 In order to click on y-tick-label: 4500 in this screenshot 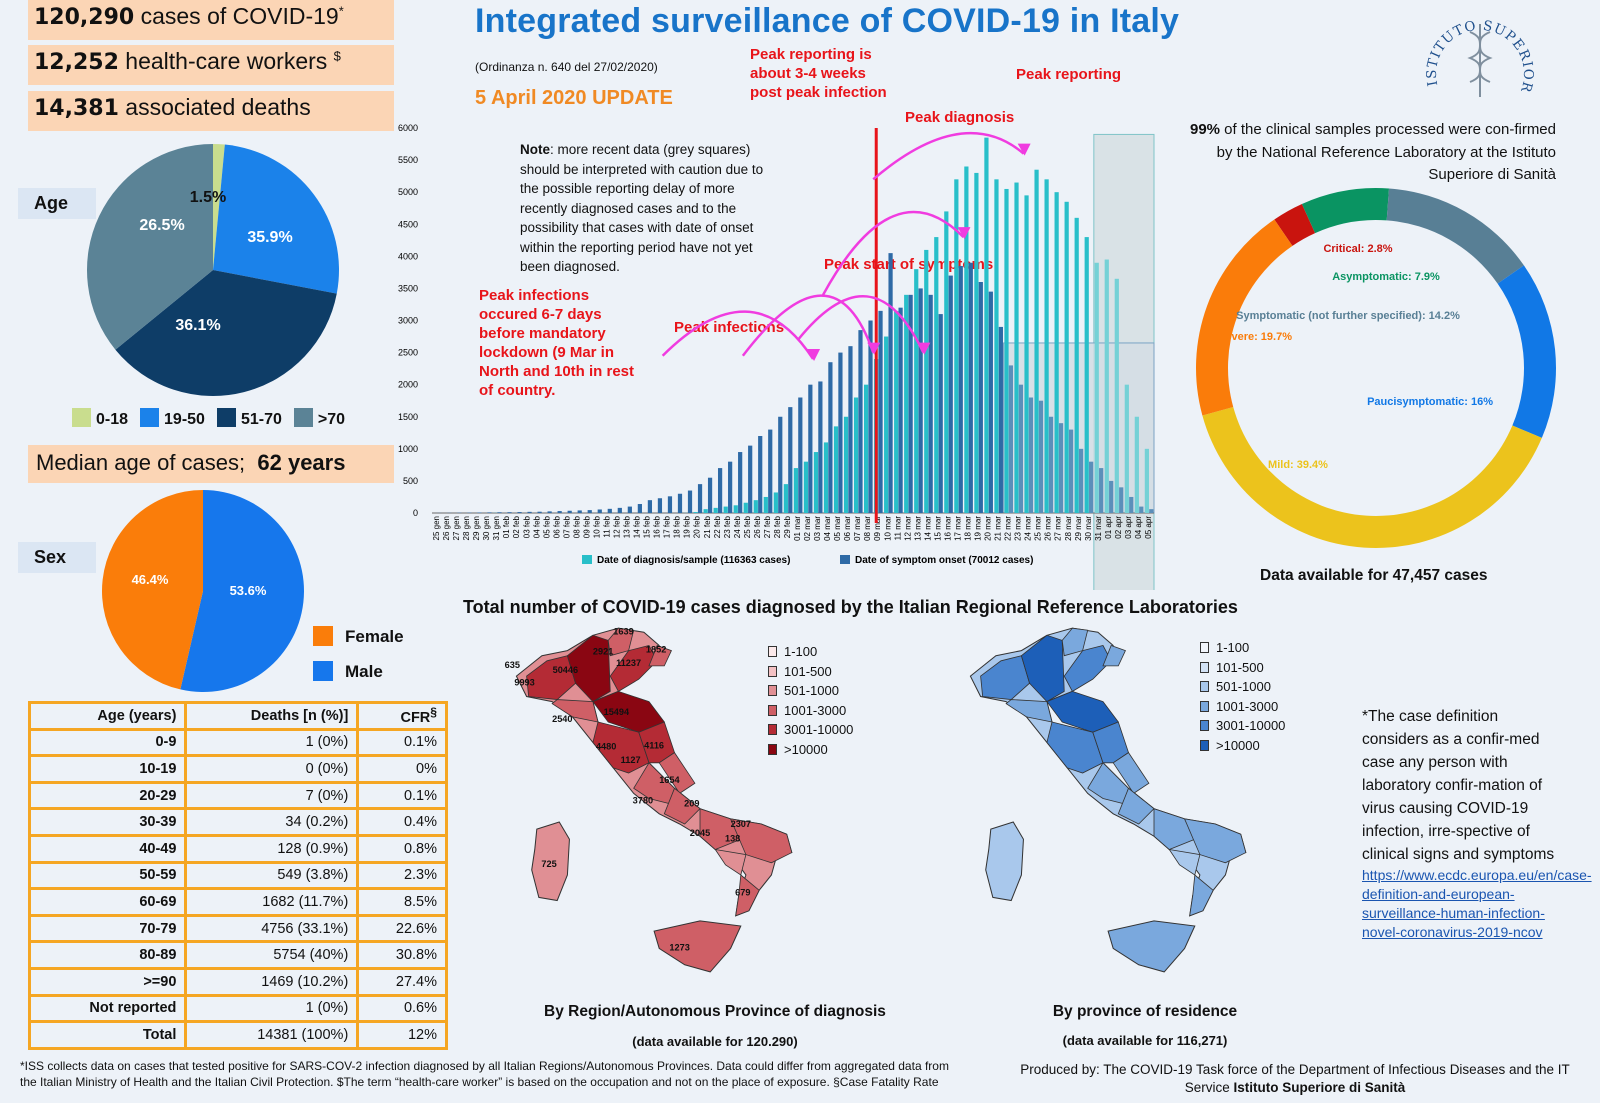, I will do `click(408, 224)`.